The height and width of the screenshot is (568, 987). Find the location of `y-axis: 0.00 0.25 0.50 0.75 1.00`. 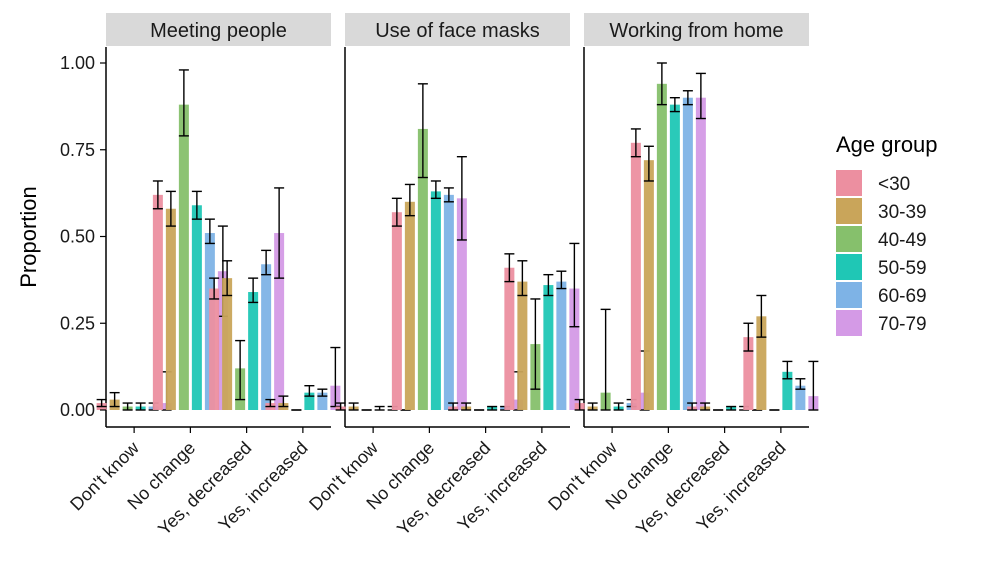

y-axis: 0.00 0.25 0.50 0.75 1.00 is located at coordinates (83, 236).